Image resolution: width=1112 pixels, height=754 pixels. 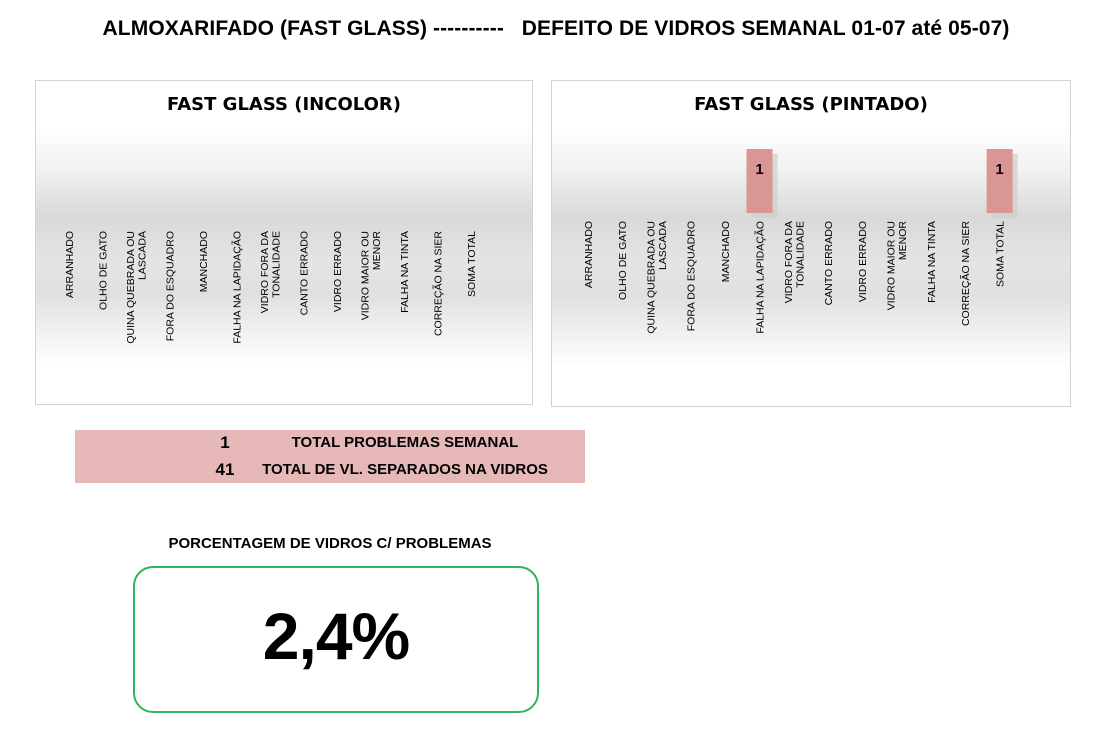 I want to click on tick-label-pintado-olho-de-gato: OLHO DE GATO, so click(x=623, y=260).